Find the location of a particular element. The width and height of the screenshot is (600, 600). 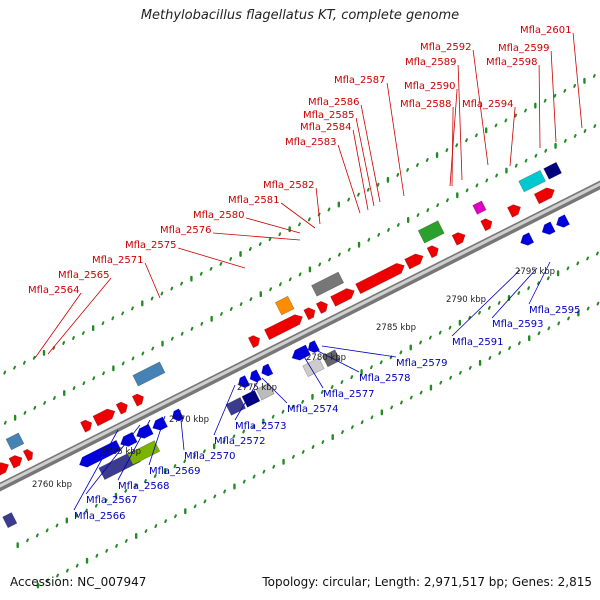

gene-label-reverse: Mfla_2577 is located at coordinates (349, 394).